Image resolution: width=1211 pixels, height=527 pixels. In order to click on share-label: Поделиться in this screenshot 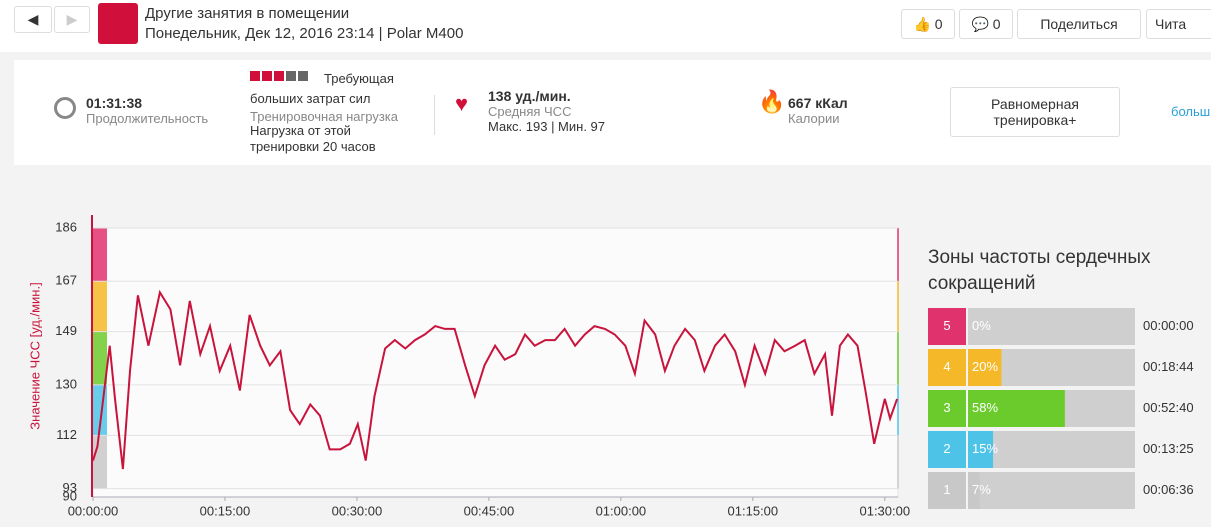, I will do `click(1079, 24)`.